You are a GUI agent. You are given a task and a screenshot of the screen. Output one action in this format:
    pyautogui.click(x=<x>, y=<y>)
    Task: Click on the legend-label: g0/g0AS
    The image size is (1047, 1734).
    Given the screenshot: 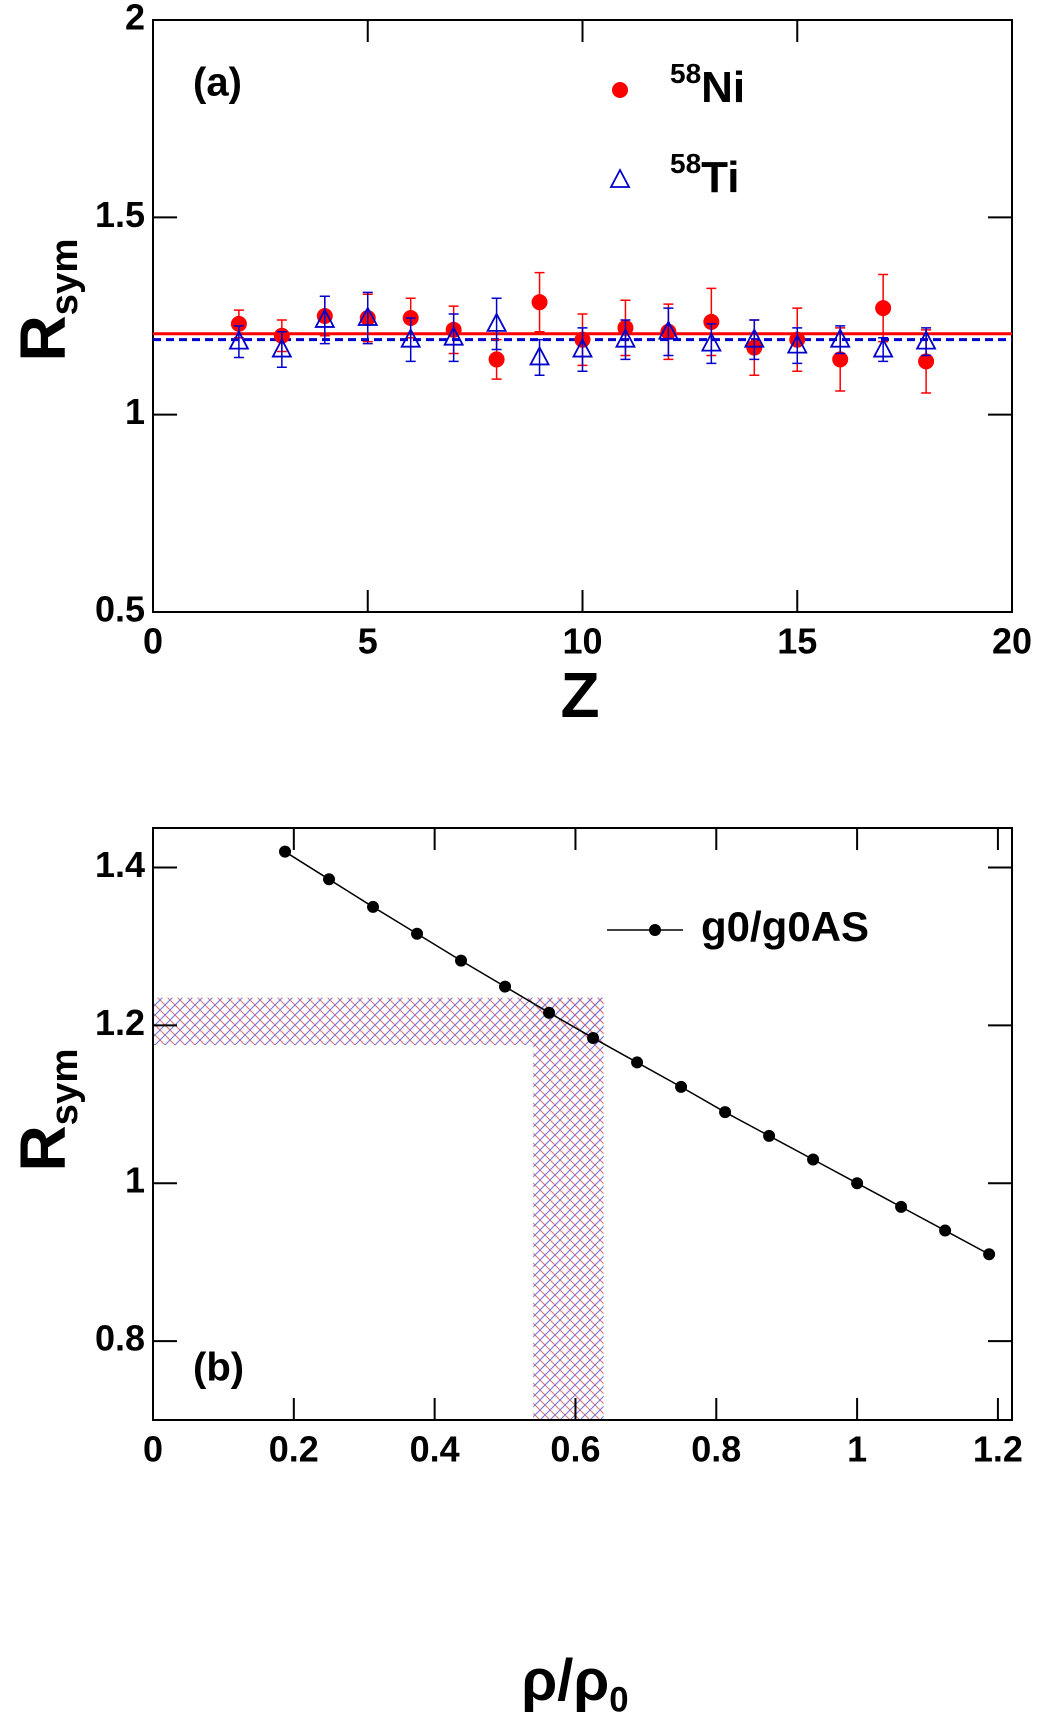 What is the action you would take?
    pyautogui.click(x=785, y=926)
    